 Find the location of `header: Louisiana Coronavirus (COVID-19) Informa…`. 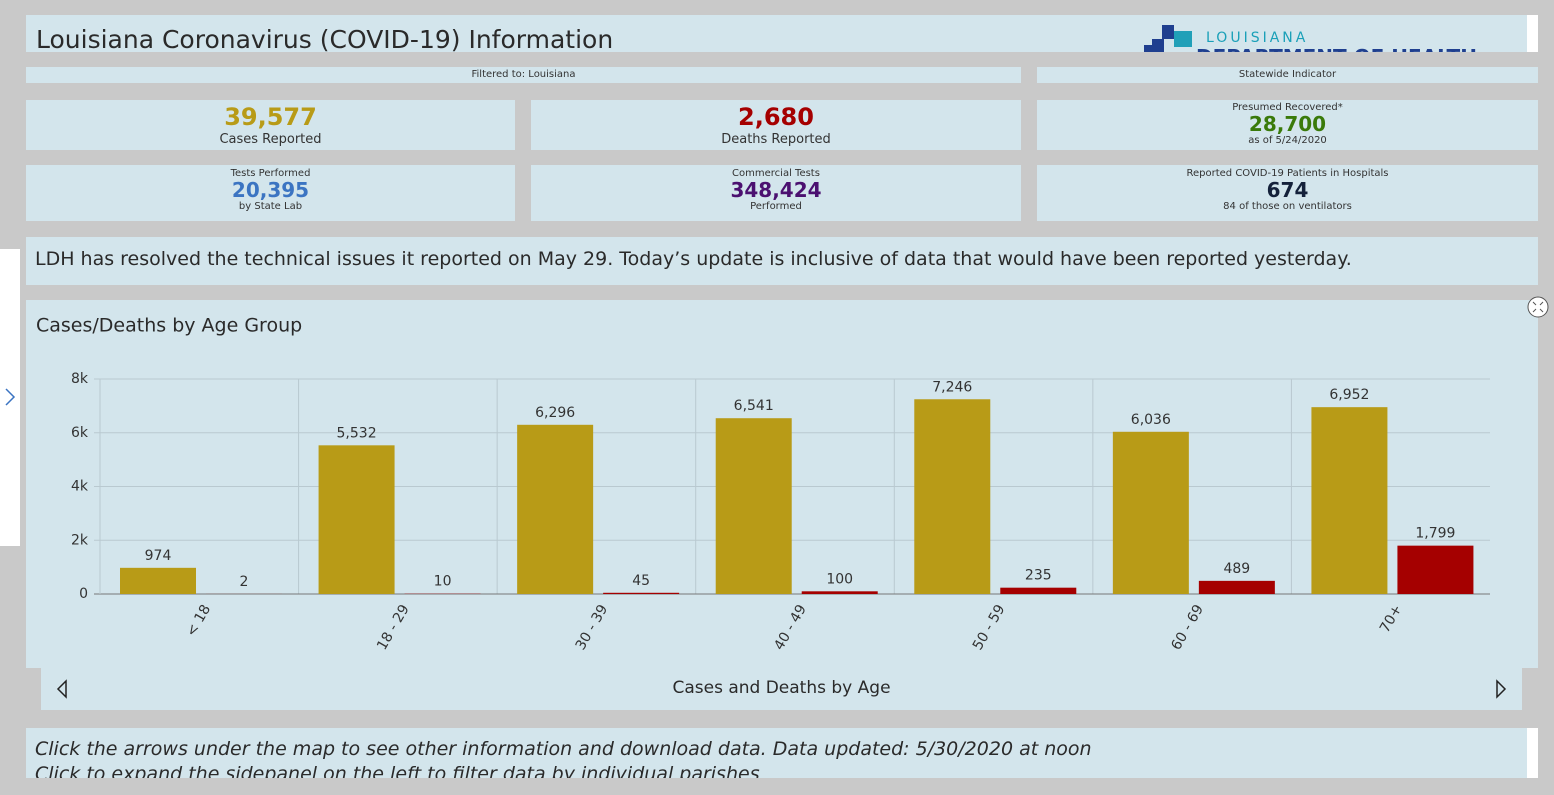

header: Louisiana Coronavirus (COVID-19) Informa… is located at coordinates (782, 33).